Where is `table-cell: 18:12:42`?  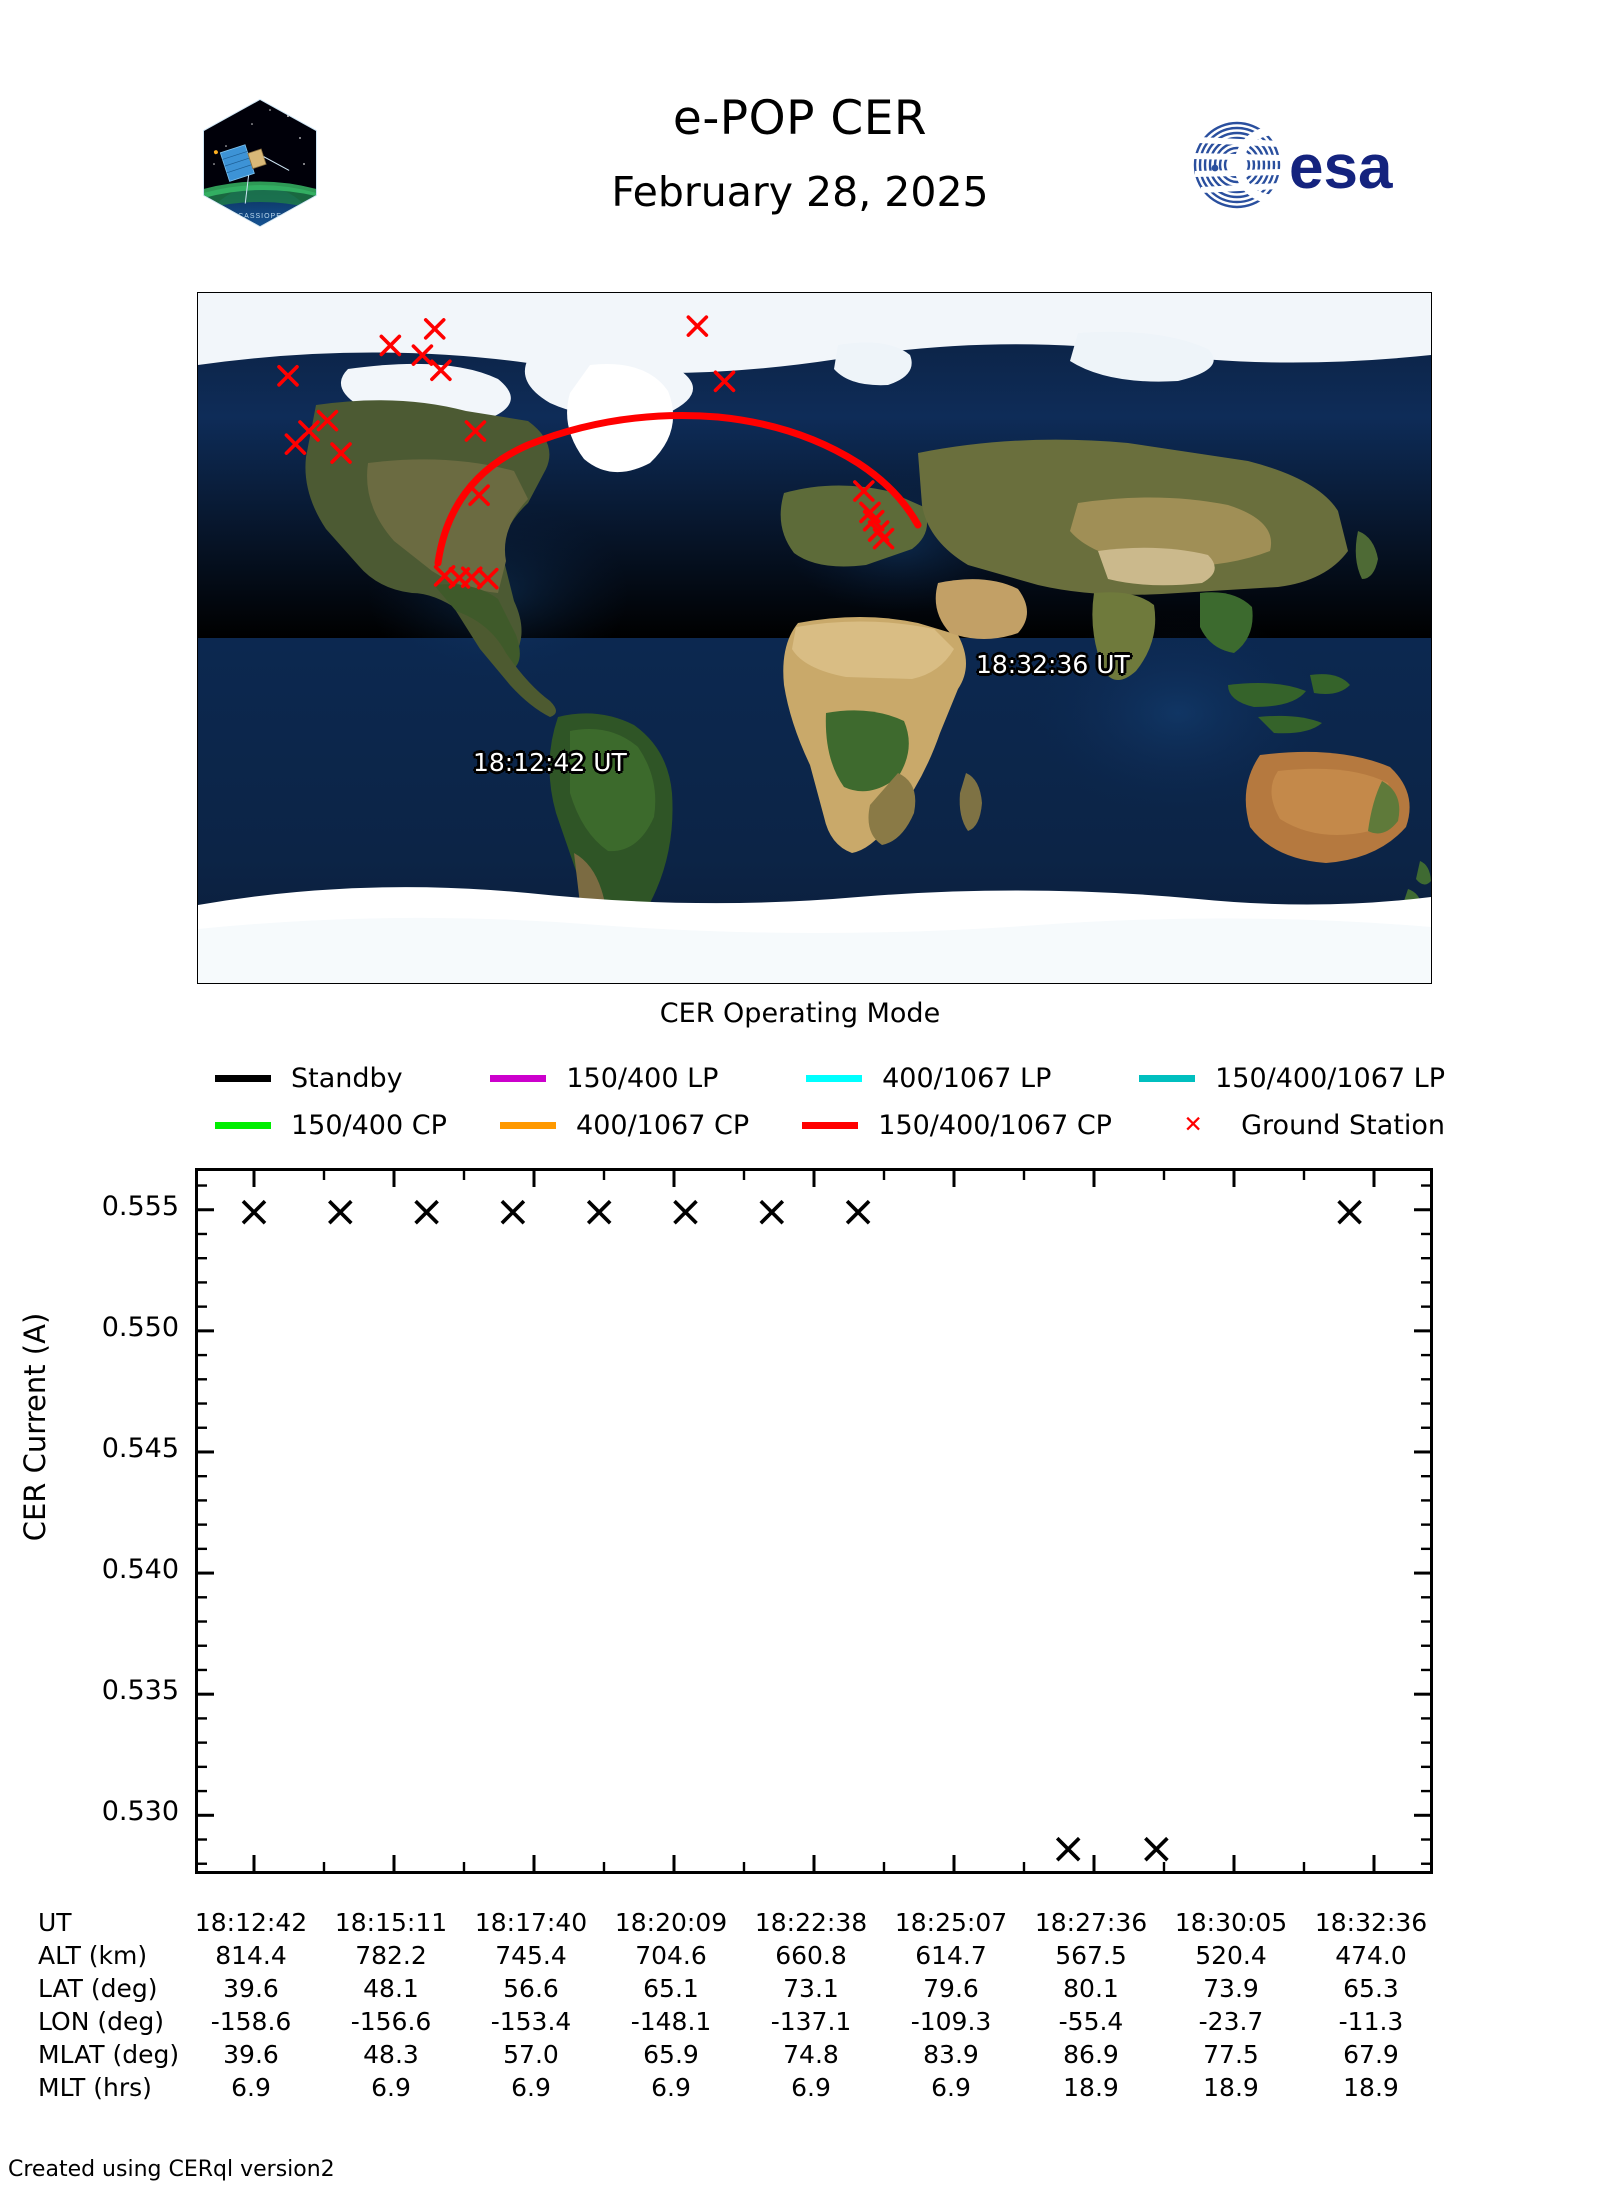
table-cell: 18:12:42 is located at coordinates (251, 1922).